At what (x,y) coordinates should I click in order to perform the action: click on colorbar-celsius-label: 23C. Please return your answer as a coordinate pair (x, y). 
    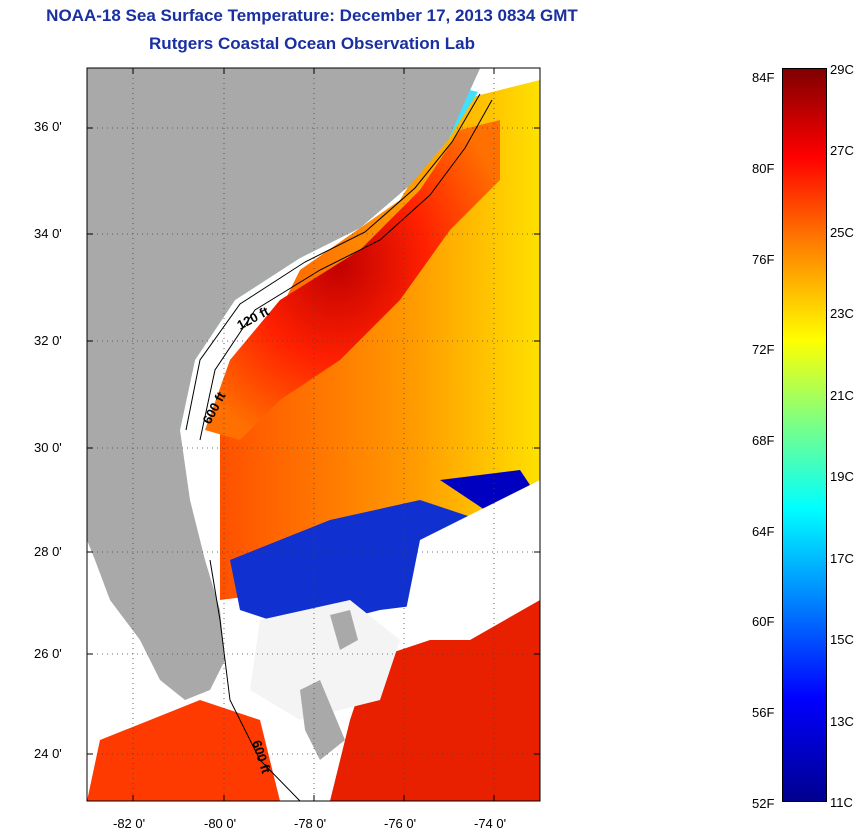
    Looking at the image, I should click on (842, 313).